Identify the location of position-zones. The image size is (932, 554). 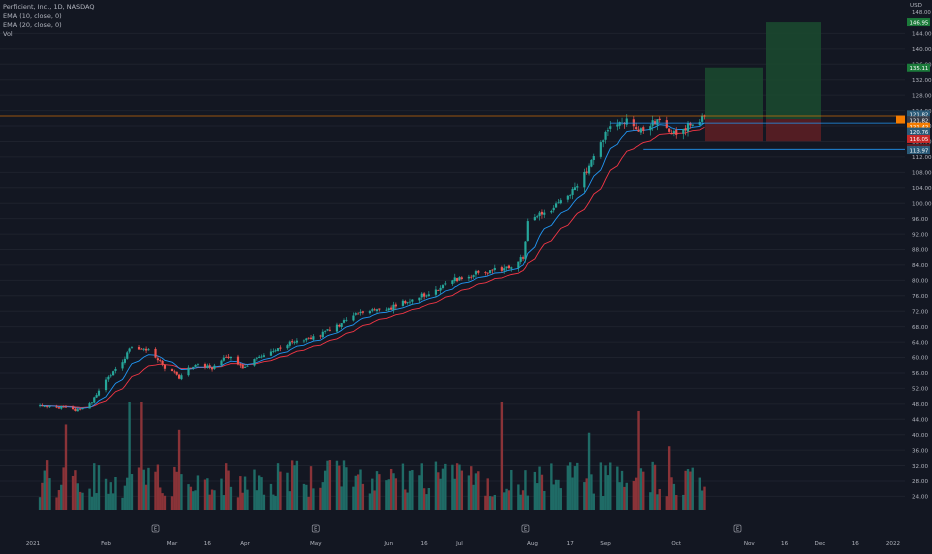
(763, 82).